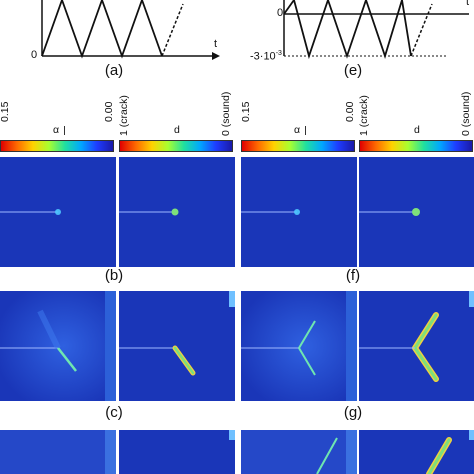 Image resolution: width=474 pixels, height=474 pixels. Describe the element at coordinates (376, 30) in the screenshot. I see `loading-plot-right` at that location.